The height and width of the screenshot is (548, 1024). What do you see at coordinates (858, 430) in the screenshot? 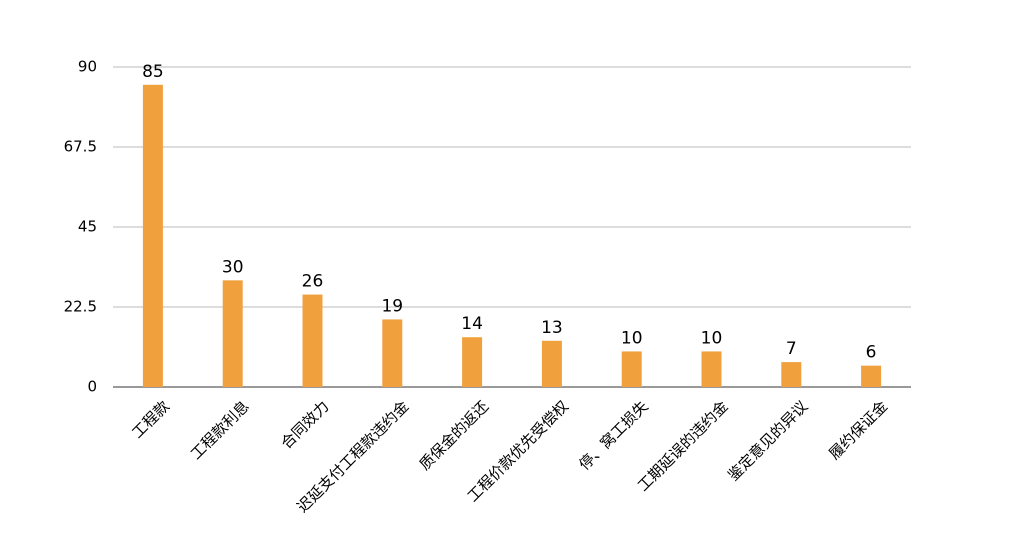
I see `x-tick-label: 履约保证金` at bounding box center [858, 430].